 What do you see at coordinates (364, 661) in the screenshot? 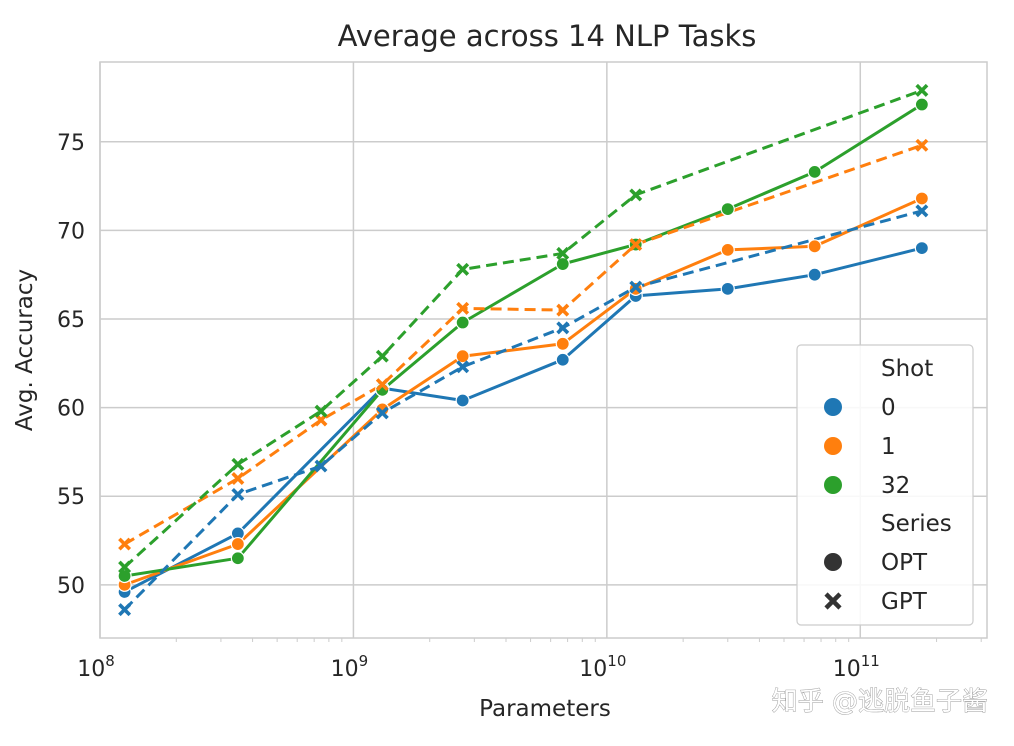
I see `x-tick-exponent: 9` at bounding box center [364, 661].